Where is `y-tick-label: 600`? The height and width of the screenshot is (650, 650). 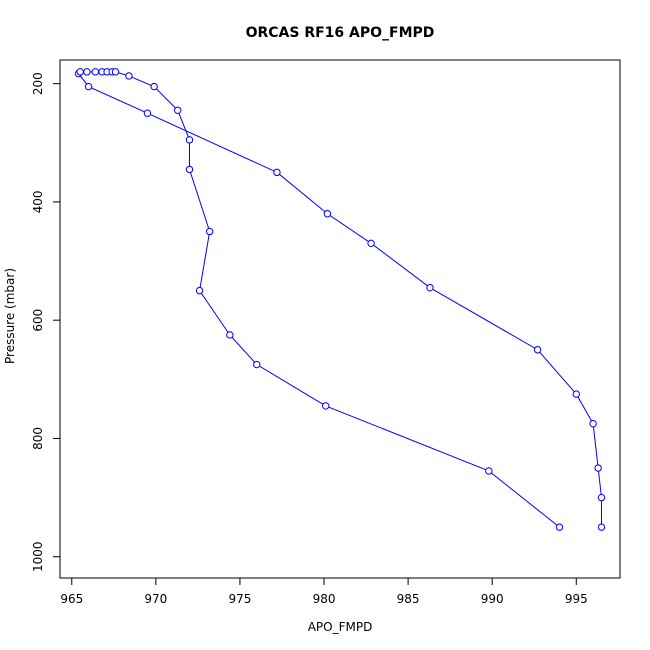 y-tick-label: 600 is located at coordinates (38, 320).